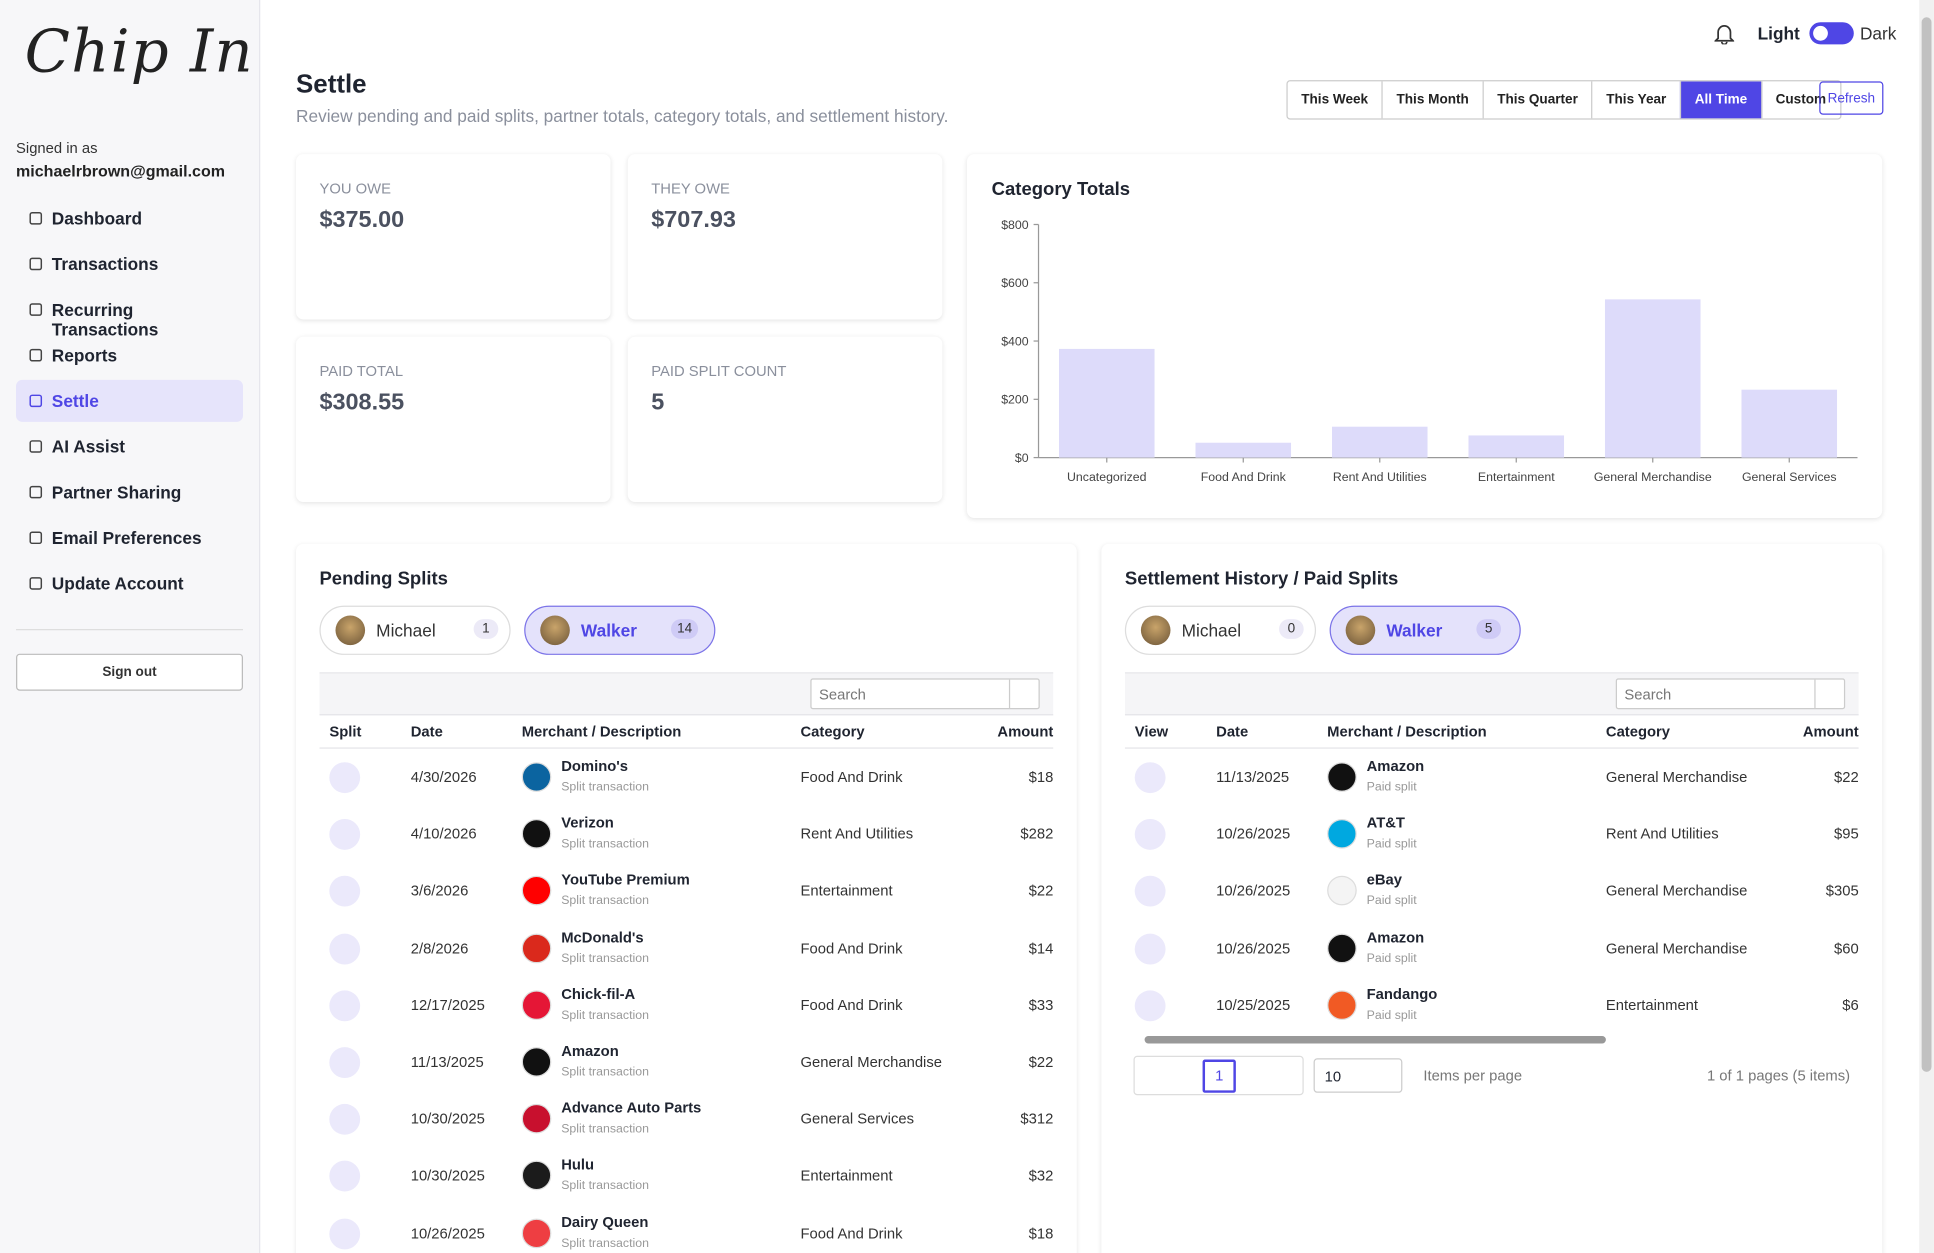  I want to click on stat-label: THEY OWE, so click(690, 189).